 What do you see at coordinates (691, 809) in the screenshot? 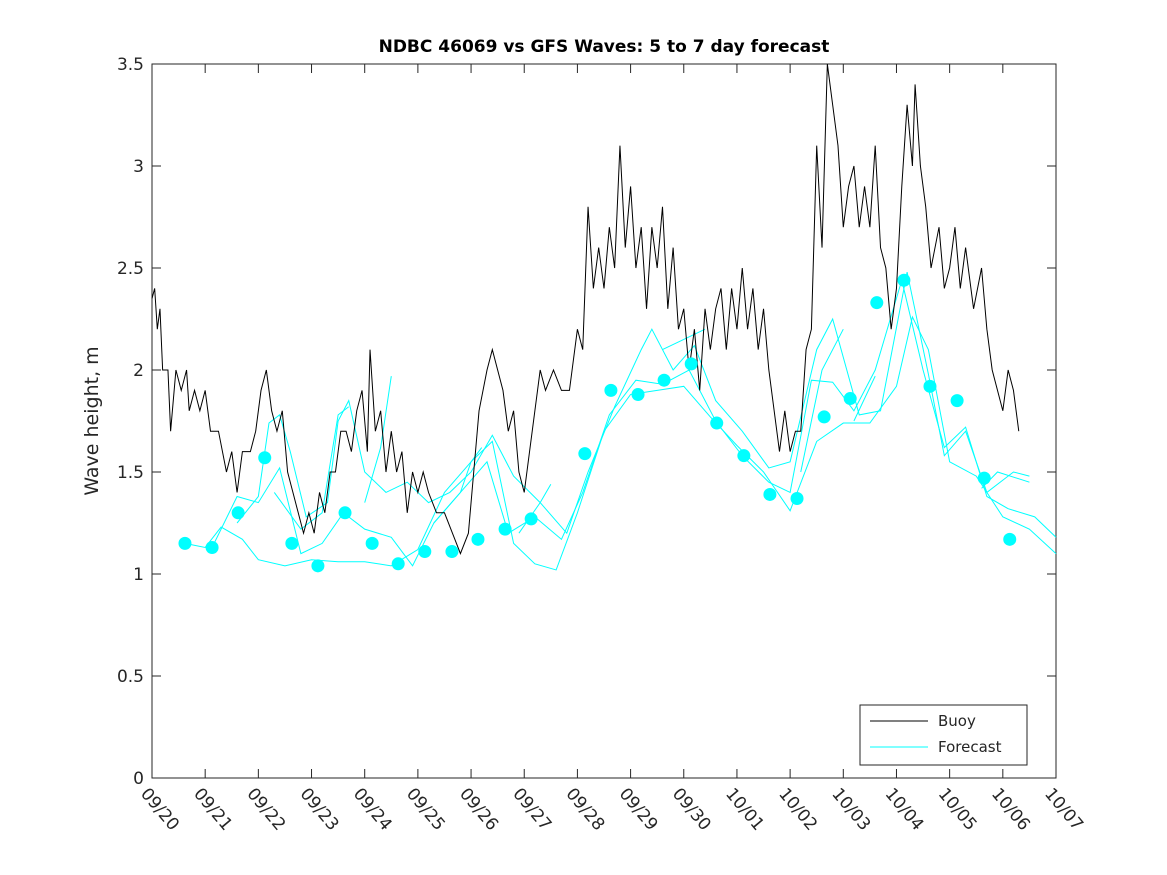
I see `x-tick-label: 09/30` at bounding box center [691, 809].